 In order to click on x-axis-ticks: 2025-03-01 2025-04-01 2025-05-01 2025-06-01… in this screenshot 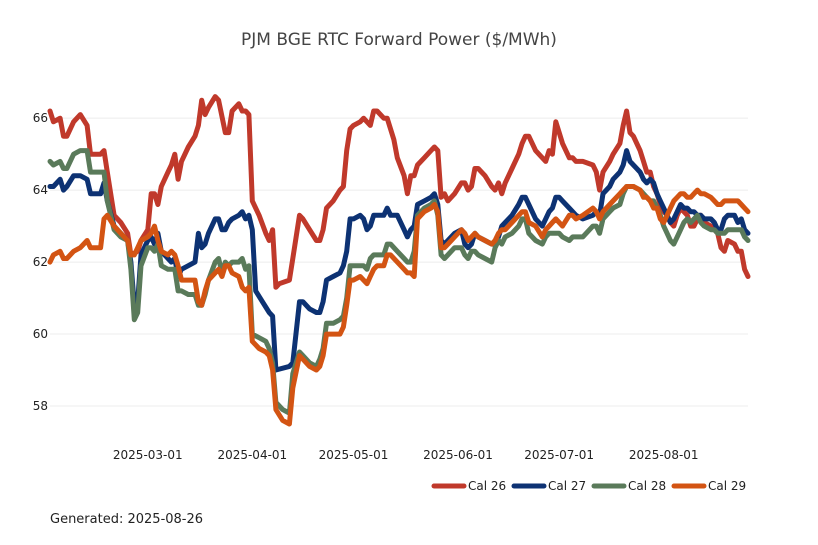, I will do `click(406, 455)`.